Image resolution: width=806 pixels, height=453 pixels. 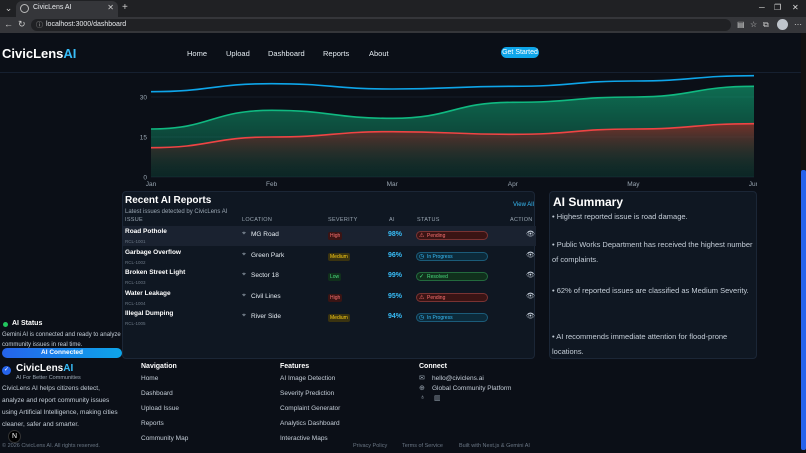 What do you see at coordinates (160, 408) in the screenshot?
I see `footer-link-upload: Upload Issue` at bounding box center [160, 408].